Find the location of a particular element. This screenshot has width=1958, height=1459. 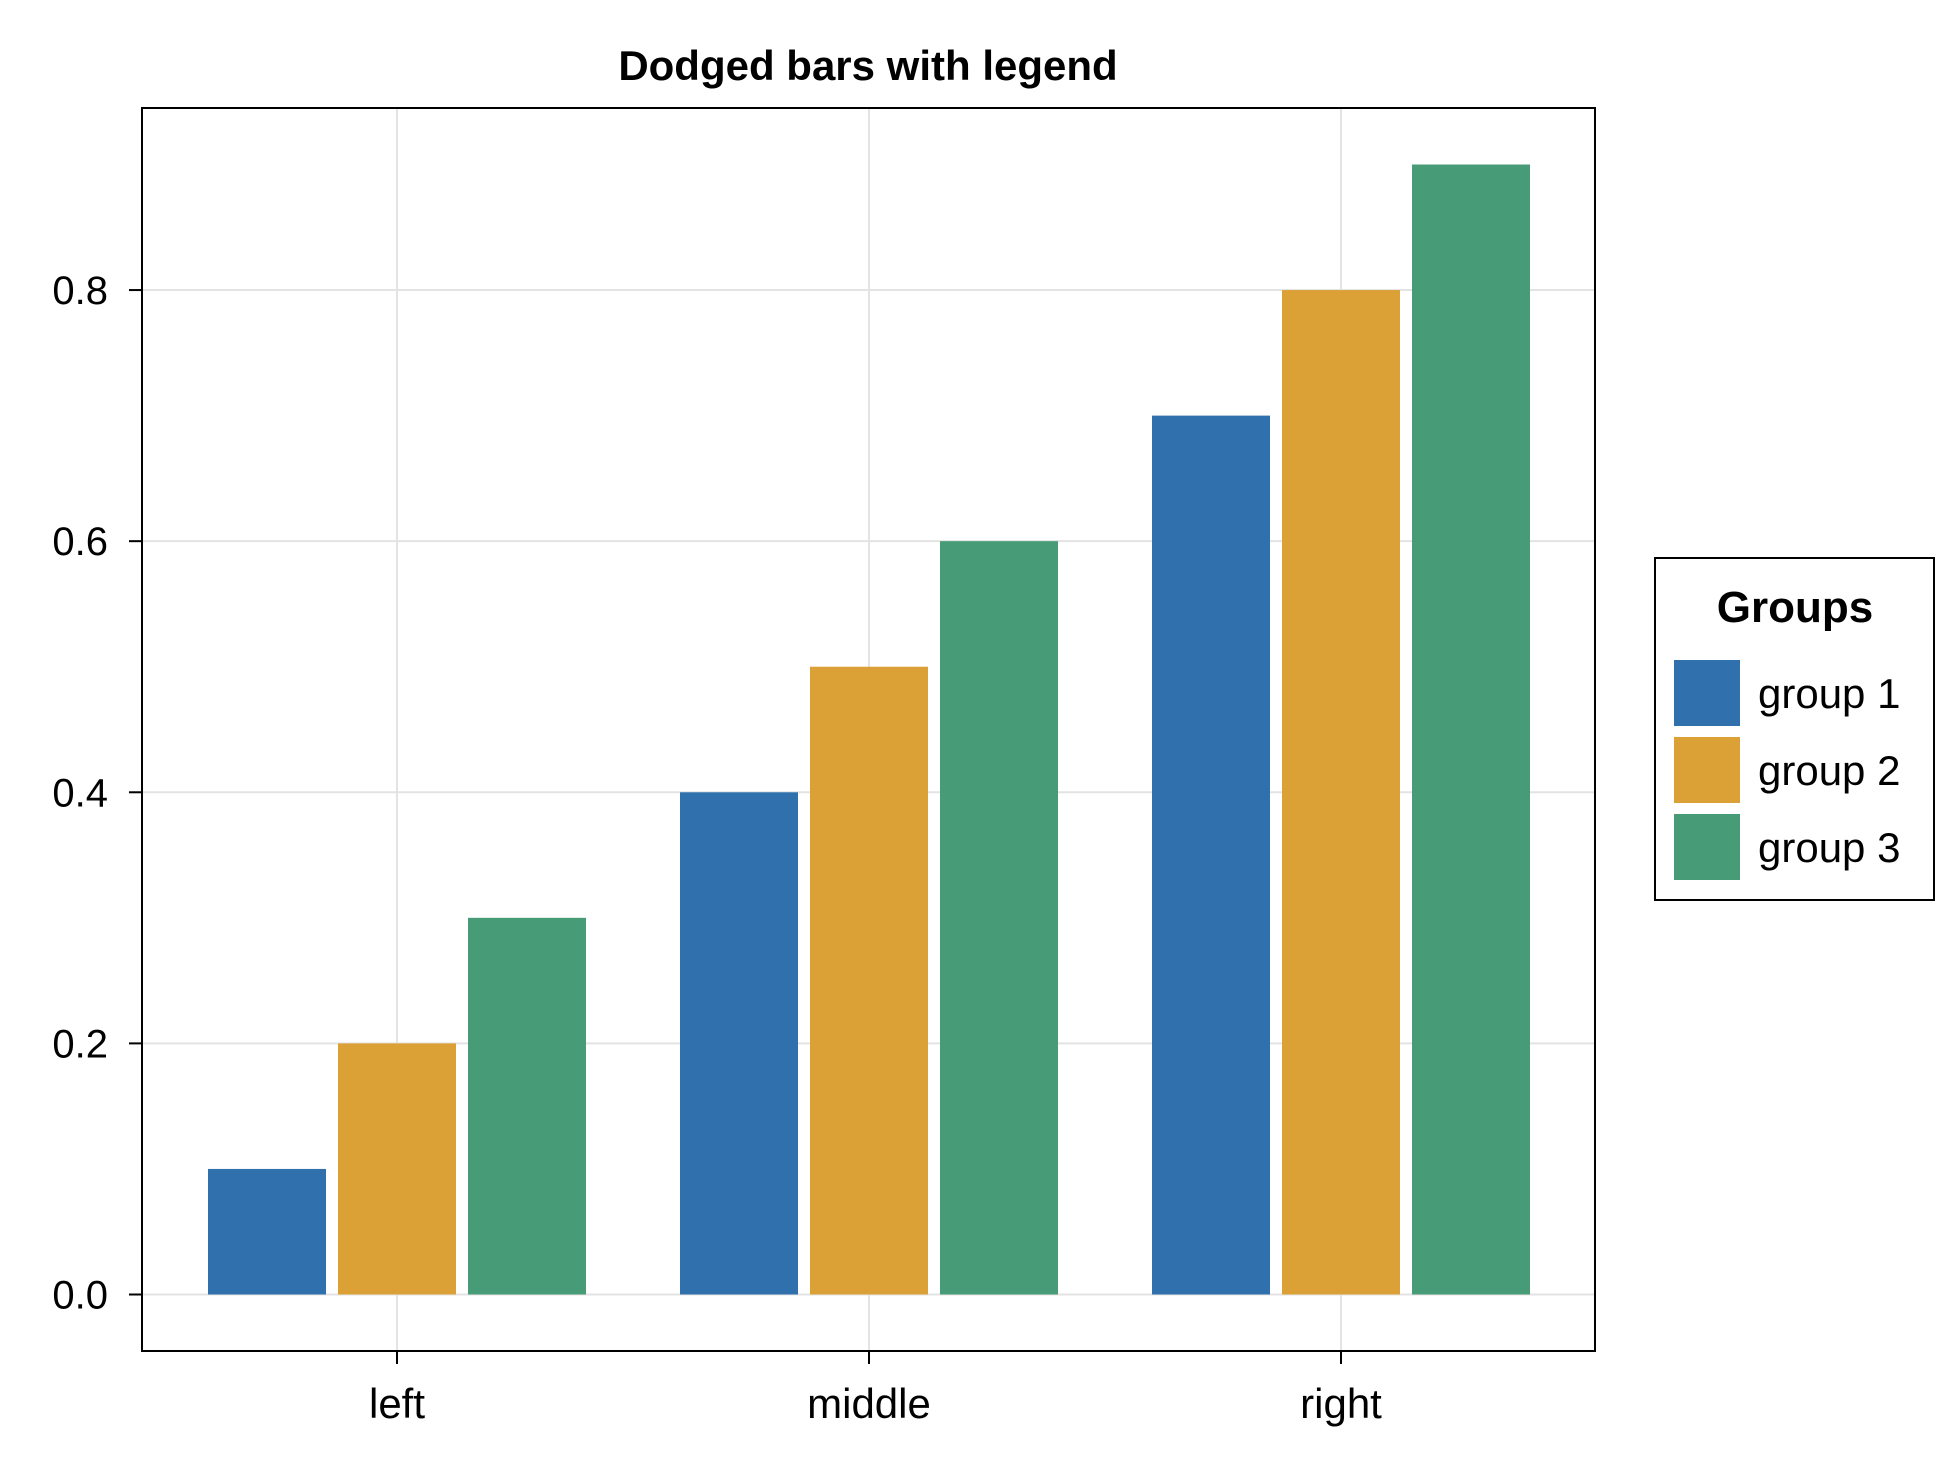

legend: Groups group 1 group 2 group 3 is located at coordinates (1794, 729).